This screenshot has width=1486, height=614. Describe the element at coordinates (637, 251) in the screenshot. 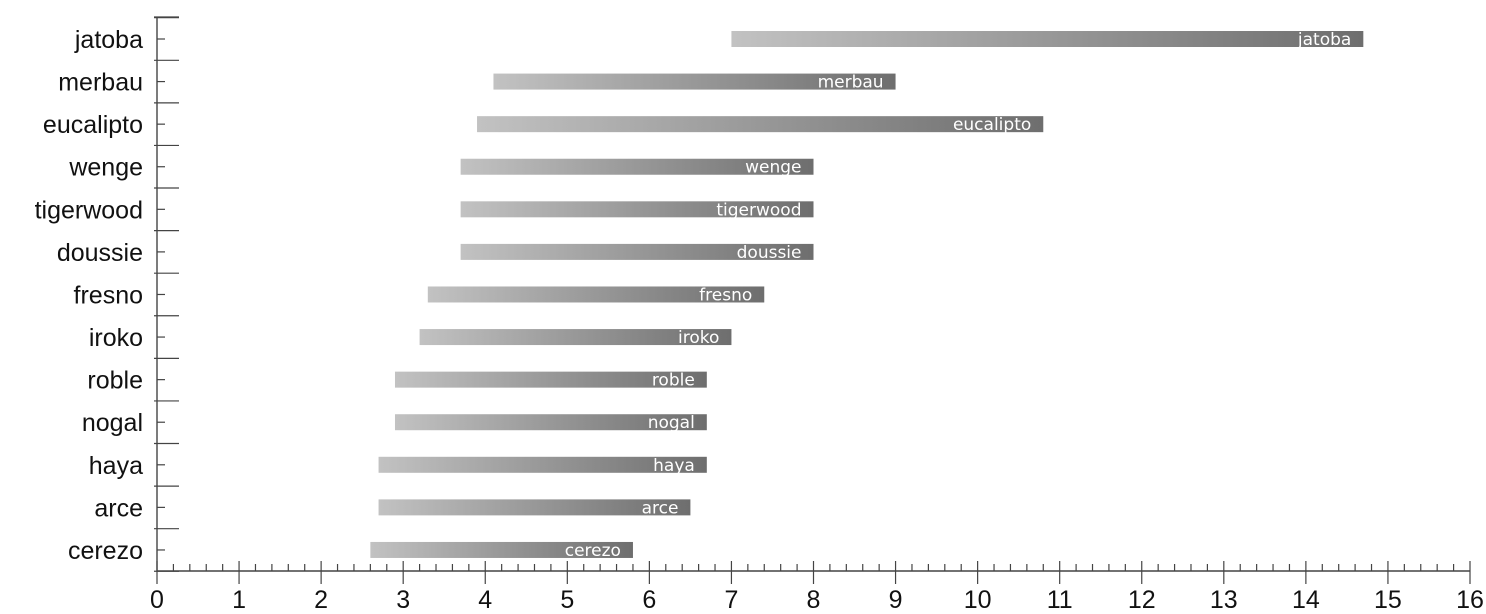

I see `bar-doussie` at that location.